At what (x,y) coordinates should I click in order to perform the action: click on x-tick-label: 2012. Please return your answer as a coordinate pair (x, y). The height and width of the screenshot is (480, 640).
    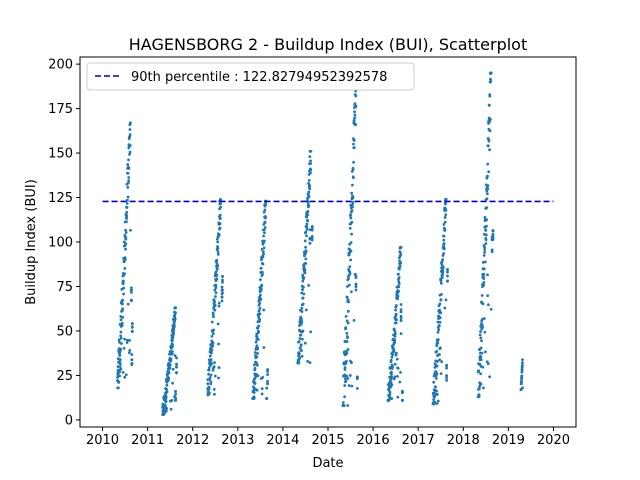
    Looking at the image, I should click on (192, 440).